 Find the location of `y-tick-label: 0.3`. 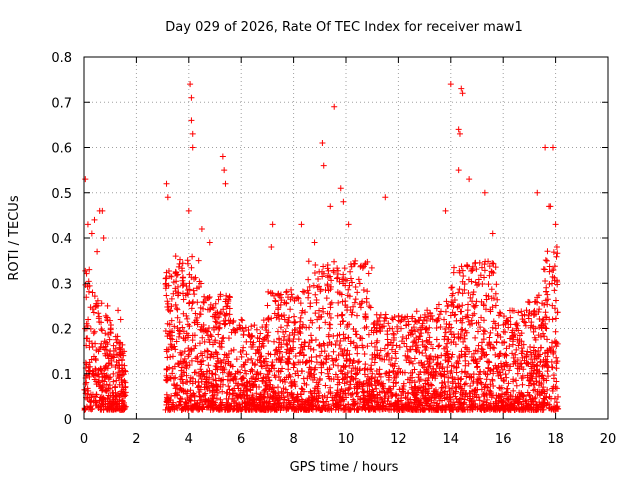

y-tick-label: 0.3 is located at coordinates (61, 284).